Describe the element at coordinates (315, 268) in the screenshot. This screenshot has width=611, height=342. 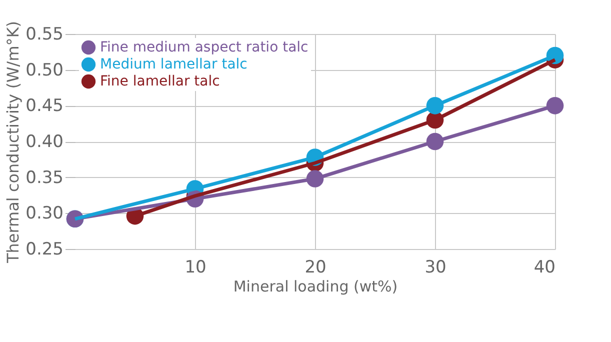
I see `x-tick-label: 20` at that location.